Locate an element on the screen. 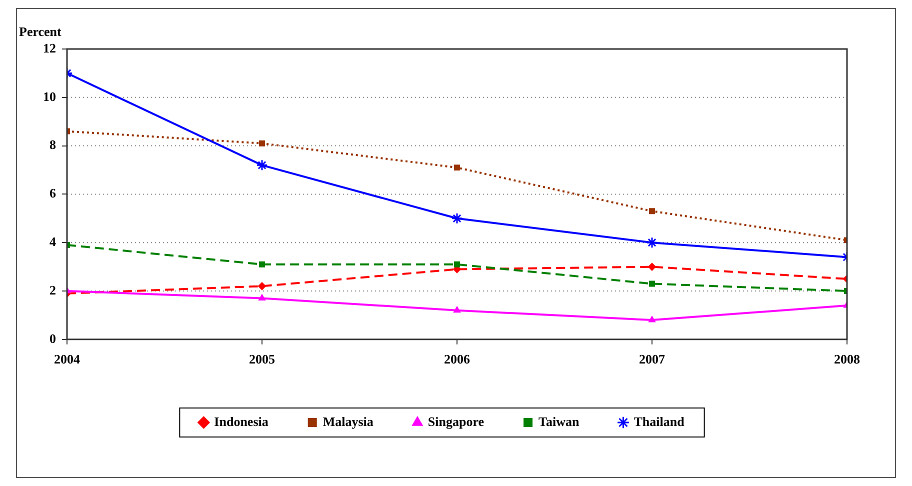 This screenshot has height=486, width=912. y-tick-label: 8 is located at coordinates (53, 144).